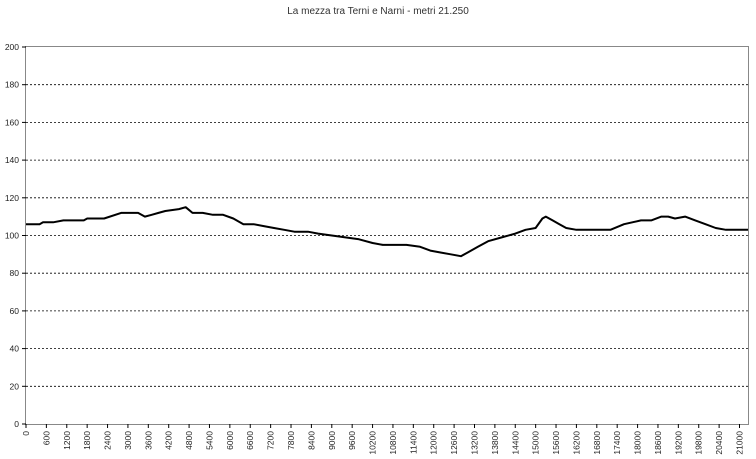 The image size is (756, 459). Describe the element at coordinates (189, 440) in the screenshot. I see `x-tick-label: 4800` at that location.